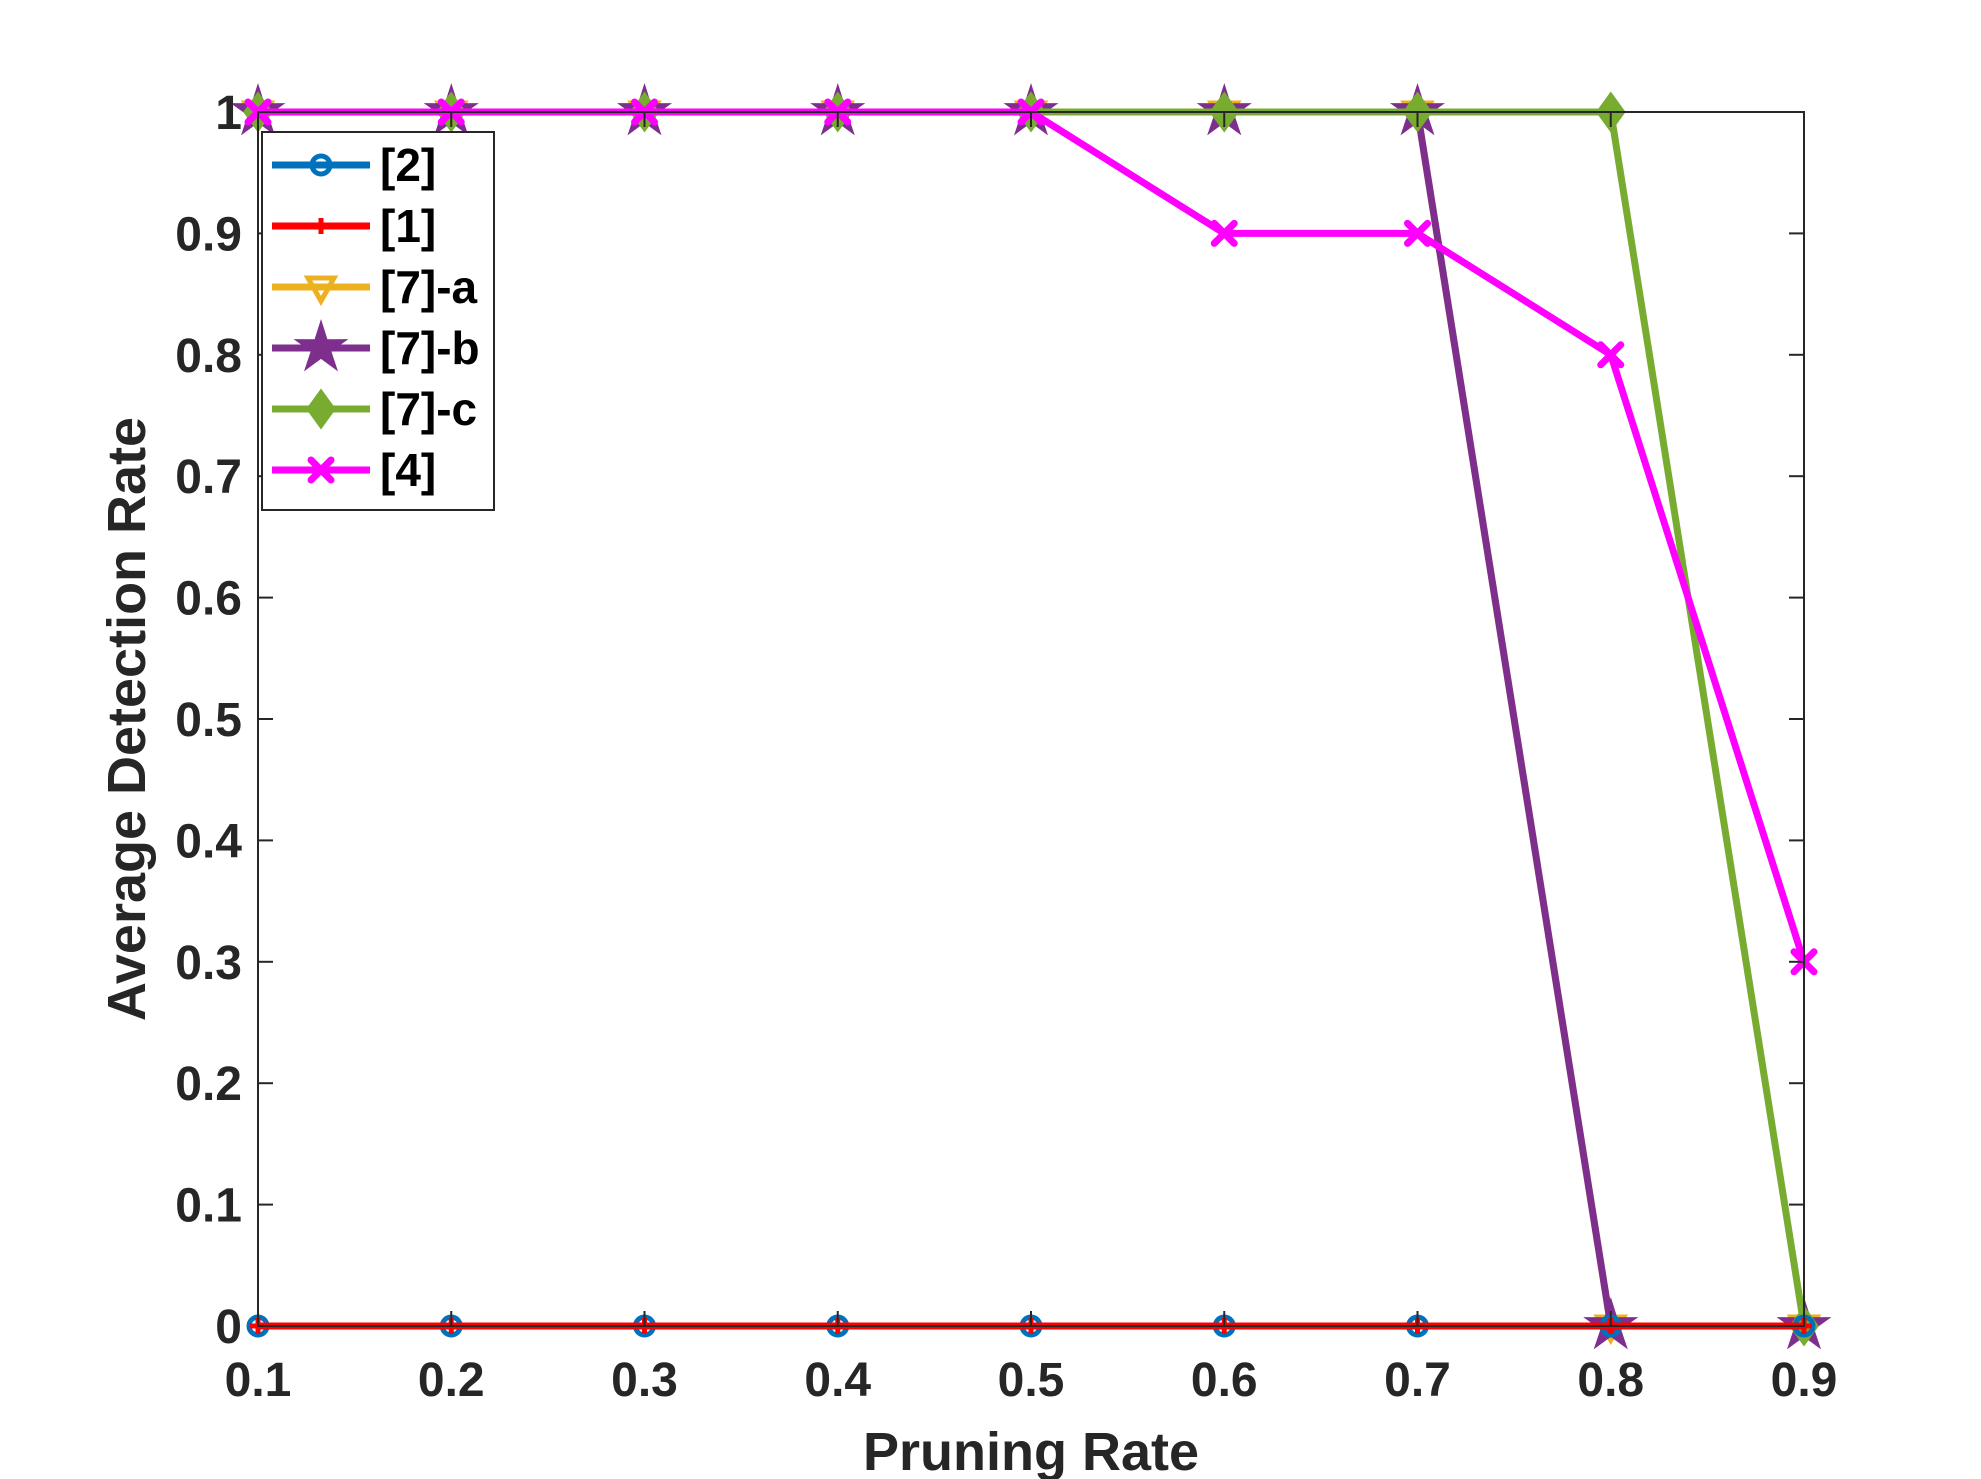 Image resolution: width=1981 pixels, height=1479 pixels. What do you see at coordinates (1224, 1380) in the screenshot?
I see `x-tick-label: 0.6` at bounding box center [1224, 1380].